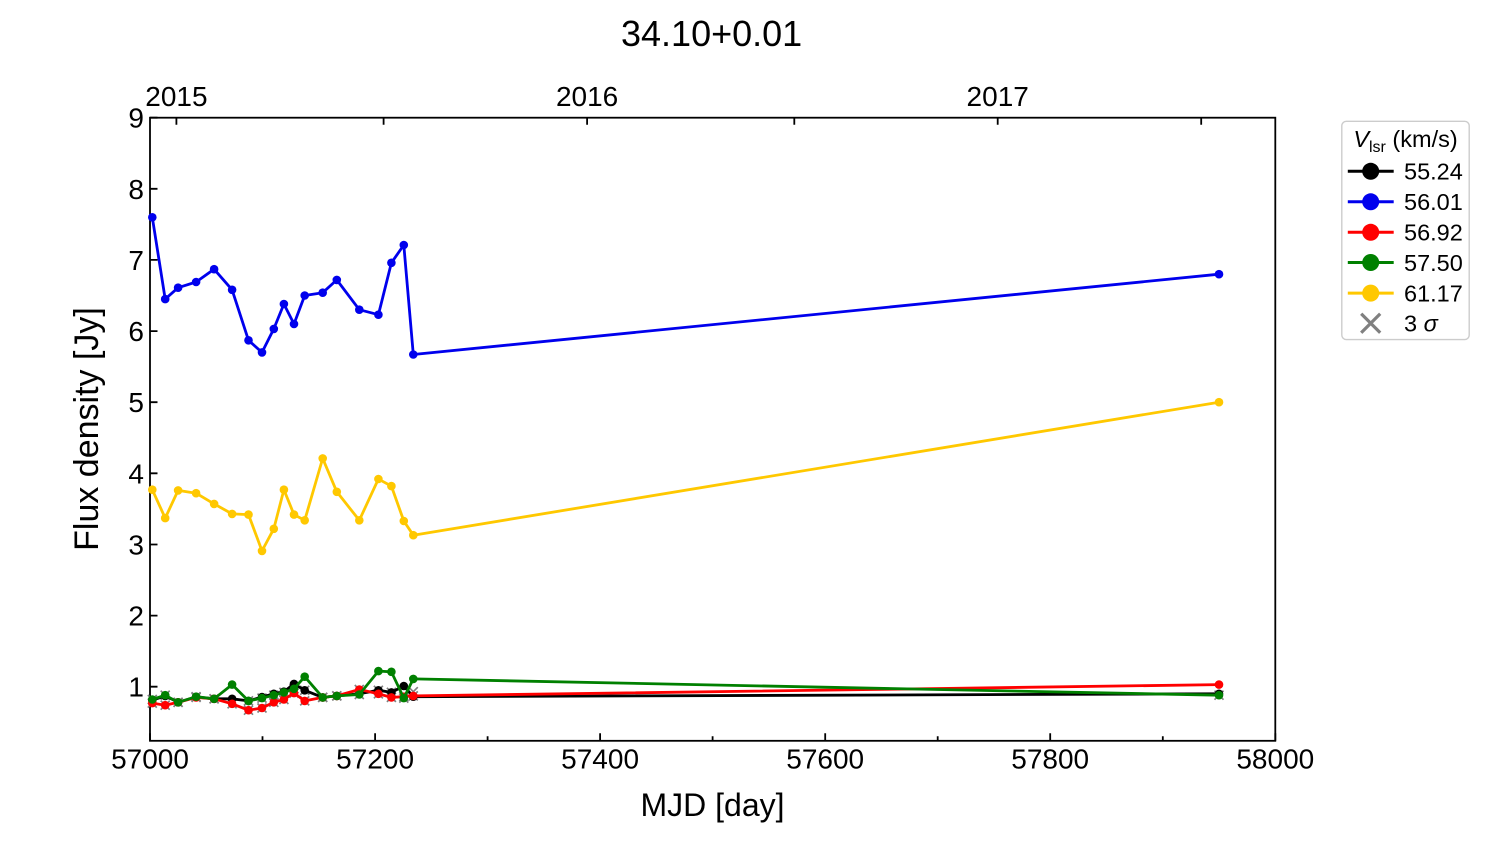  I want to click on svg-text: 34.10+0.01, so click(711, 33).